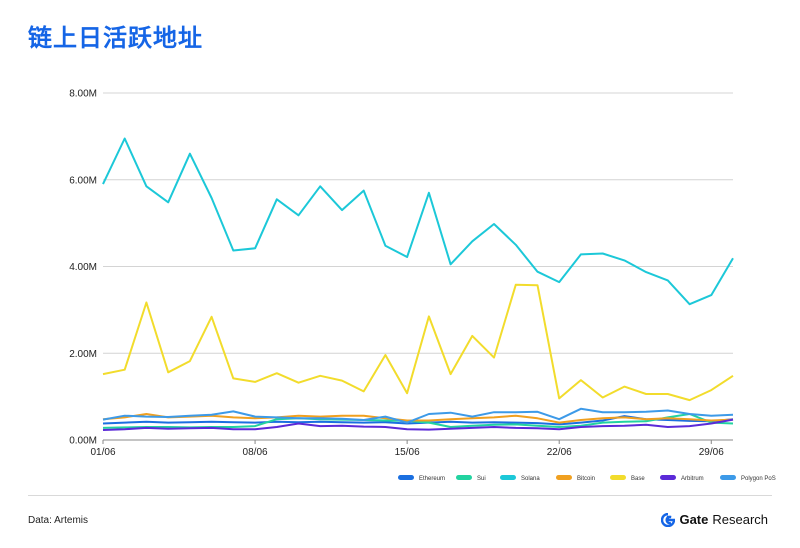 The height and width of the screenshot is (548, 800). I want to click on legend-item: Base, so click(627, 478).